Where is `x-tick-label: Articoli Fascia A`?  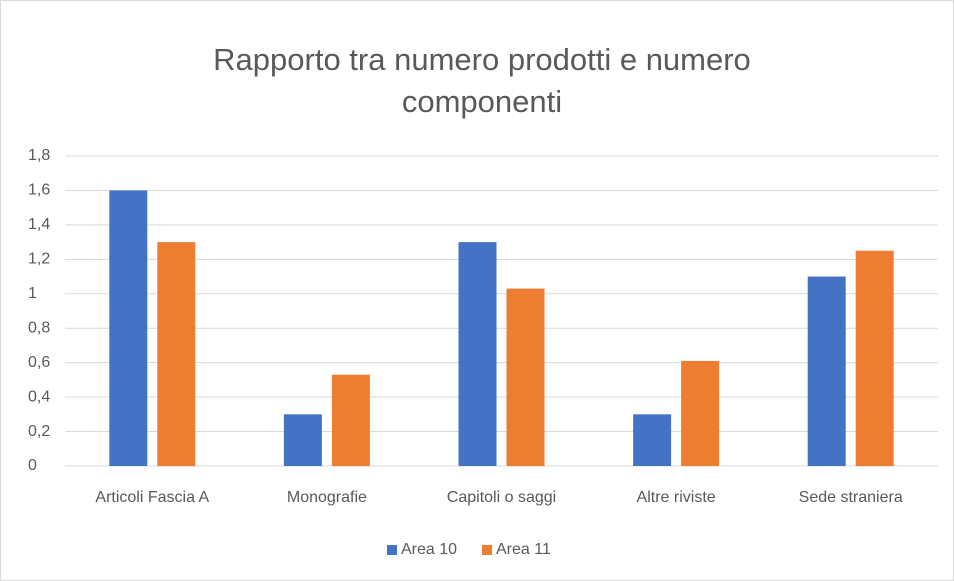 x-tick-label: Articoli Fascia A is located at coordinates (152, 497).